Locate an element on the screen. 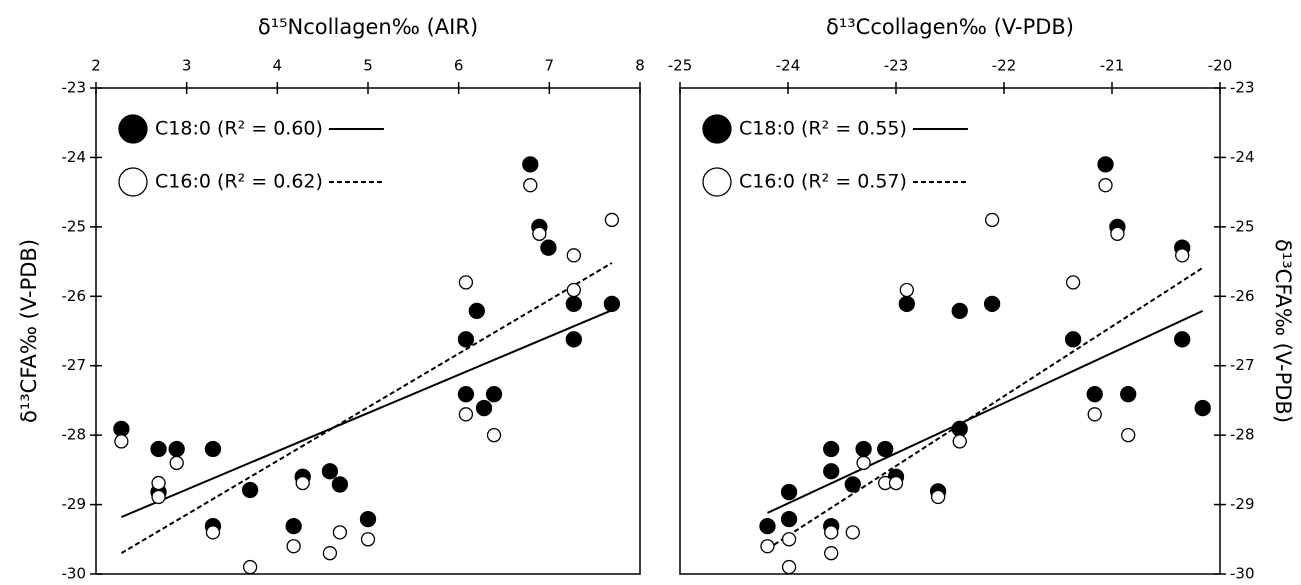 The height and width of the screenshot is (585, 1301). x-axis-title: δ¹⁵Ncollagen‰ (AIR) is located at coordinates (368, 27).